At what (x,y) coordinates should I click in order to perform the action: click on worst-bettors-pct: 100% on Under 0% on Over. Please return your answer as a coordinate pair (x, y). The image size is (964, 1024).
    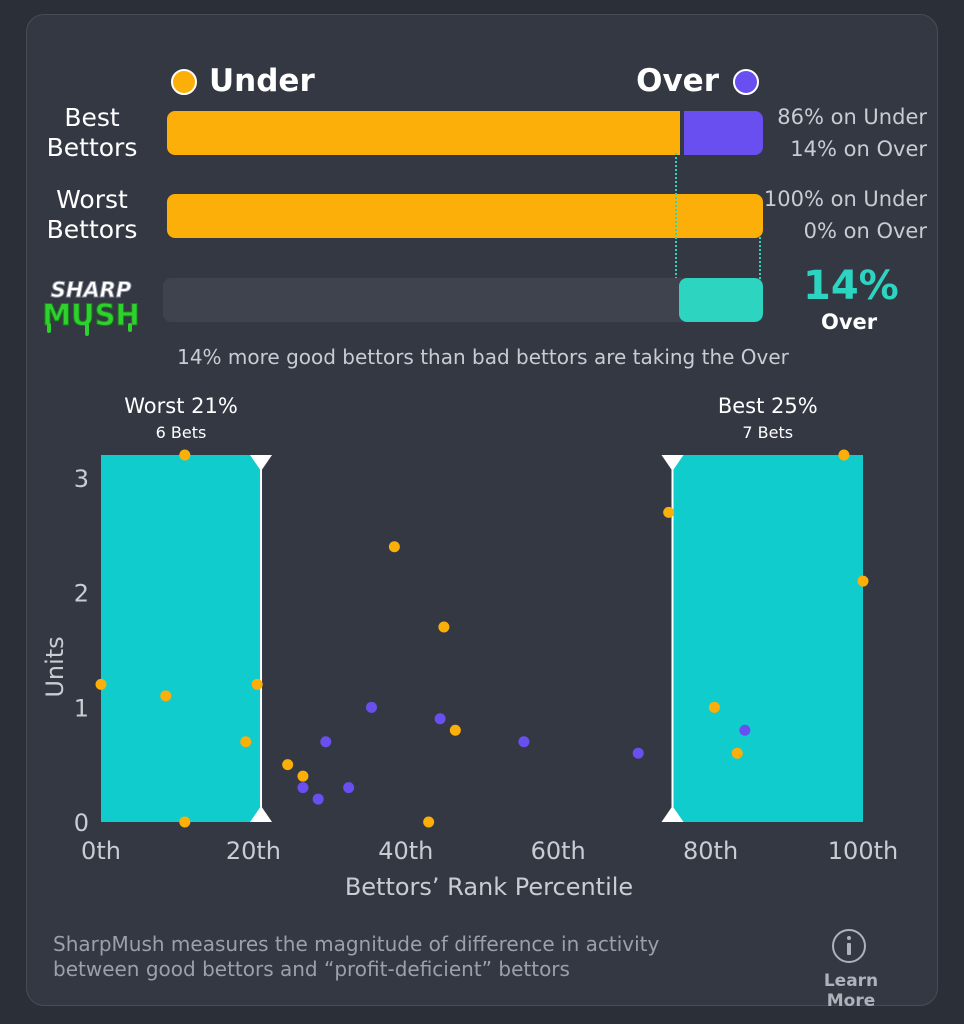
    Looking at the image, I should click on (827, 215).